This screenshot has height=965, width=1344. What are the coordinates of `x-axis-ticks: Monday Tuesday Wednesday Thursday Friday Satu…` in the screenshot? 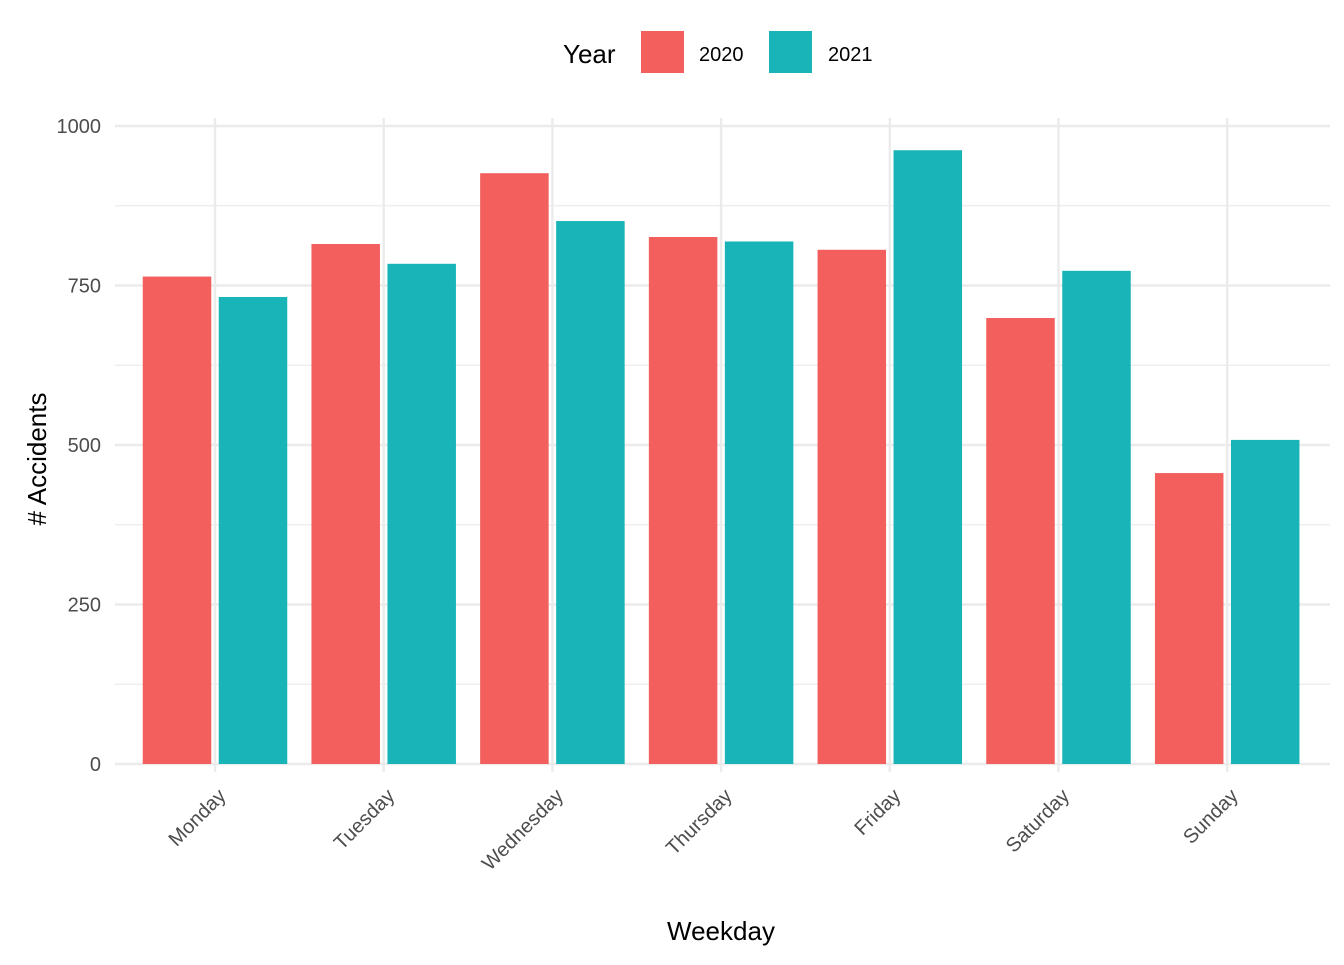 It's located at (704, 830).